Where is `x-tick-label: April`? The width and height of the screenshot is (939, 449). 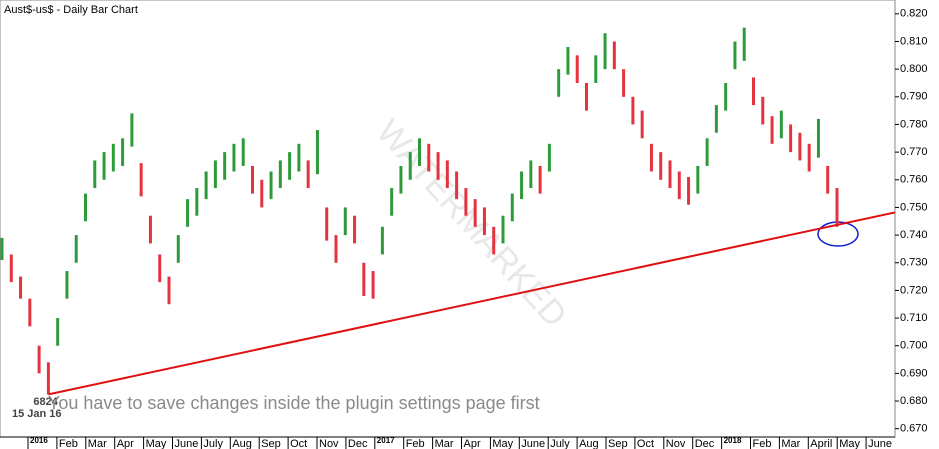
x-tick-label: April is located at coordinates (821, 443).